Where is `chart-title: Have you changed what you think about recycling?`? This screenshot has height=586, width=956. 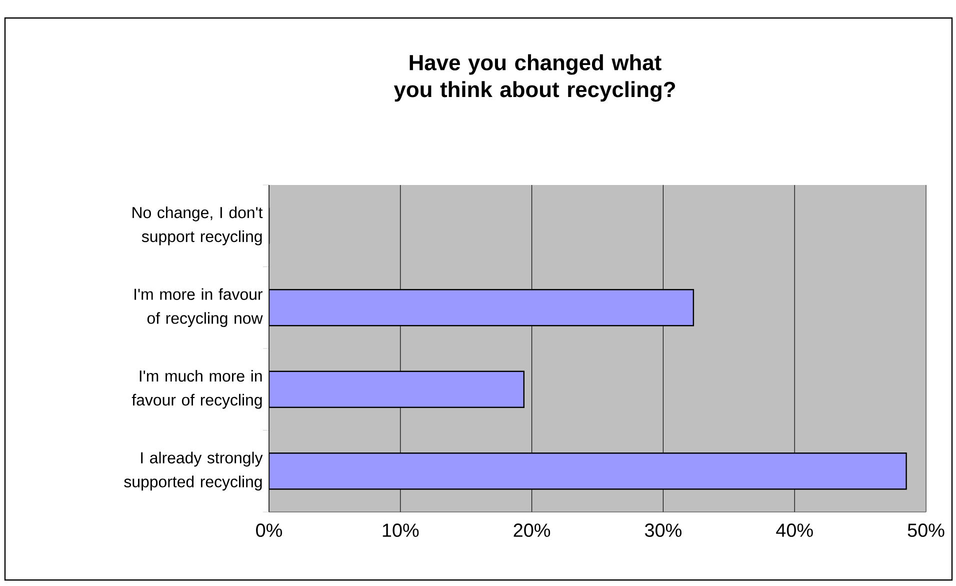
chart-title: Have you changed what you think about recycling? is located at coordinates (534, 78).